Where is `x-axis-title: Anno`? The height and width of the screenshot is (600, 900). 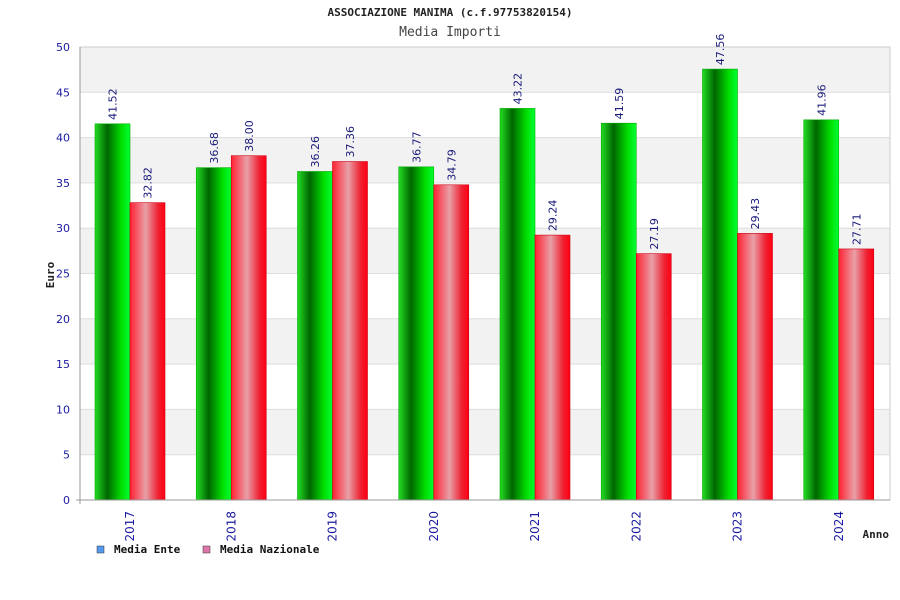 x-axis-title: Anno is located at coordinates (876, 534).